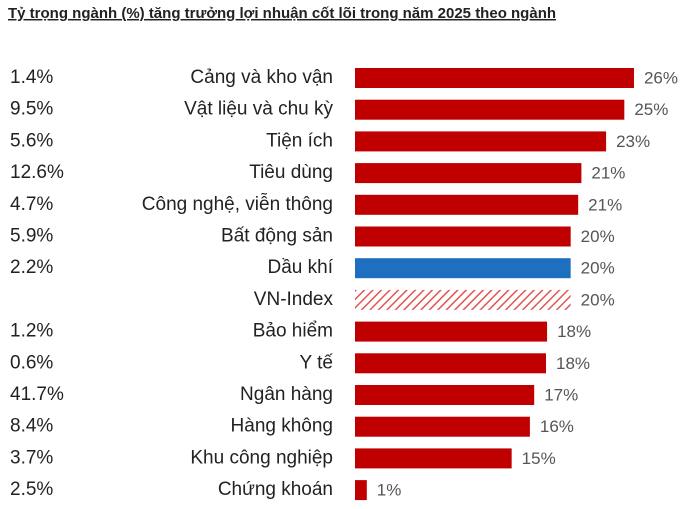 This screenshot has height=509, width=700. What do you see at coordinates (633, 141) in the screenshot?
I see `value-label: 23%` at bounding box center [633, 141].